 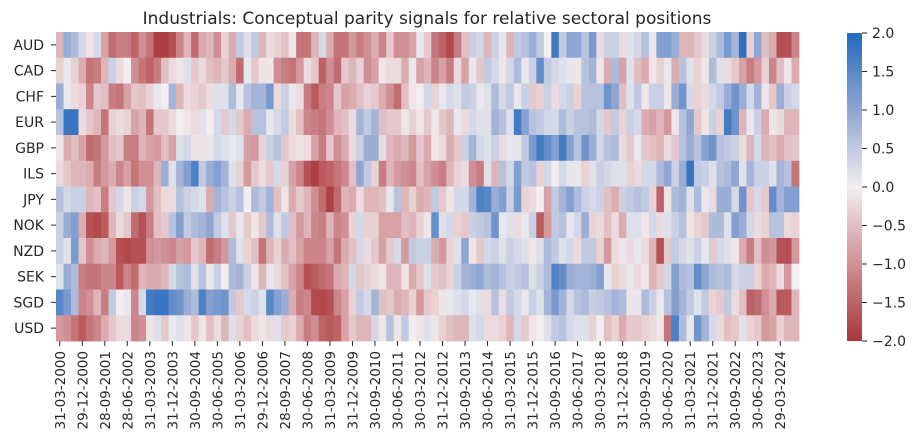 I want to click on row-label: ILS, so click(x=33, y=175).